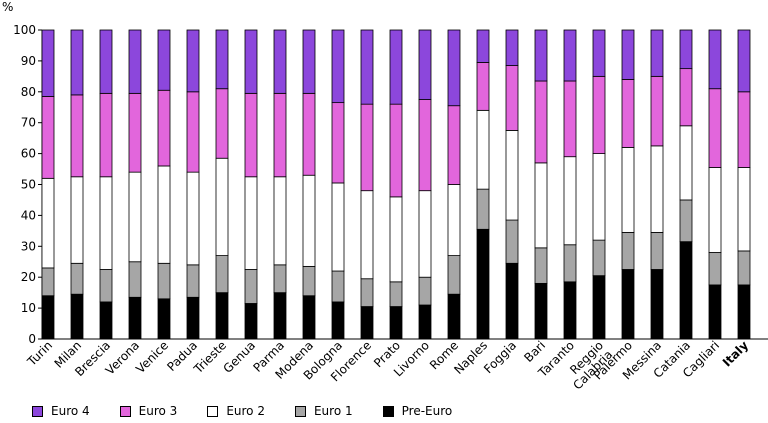 Image resolution: width=768 pixels, height=423 pixels. Describe the element at coordinates (28, 92) in the screenshot. I see `y-tick-label: 80` at that location.